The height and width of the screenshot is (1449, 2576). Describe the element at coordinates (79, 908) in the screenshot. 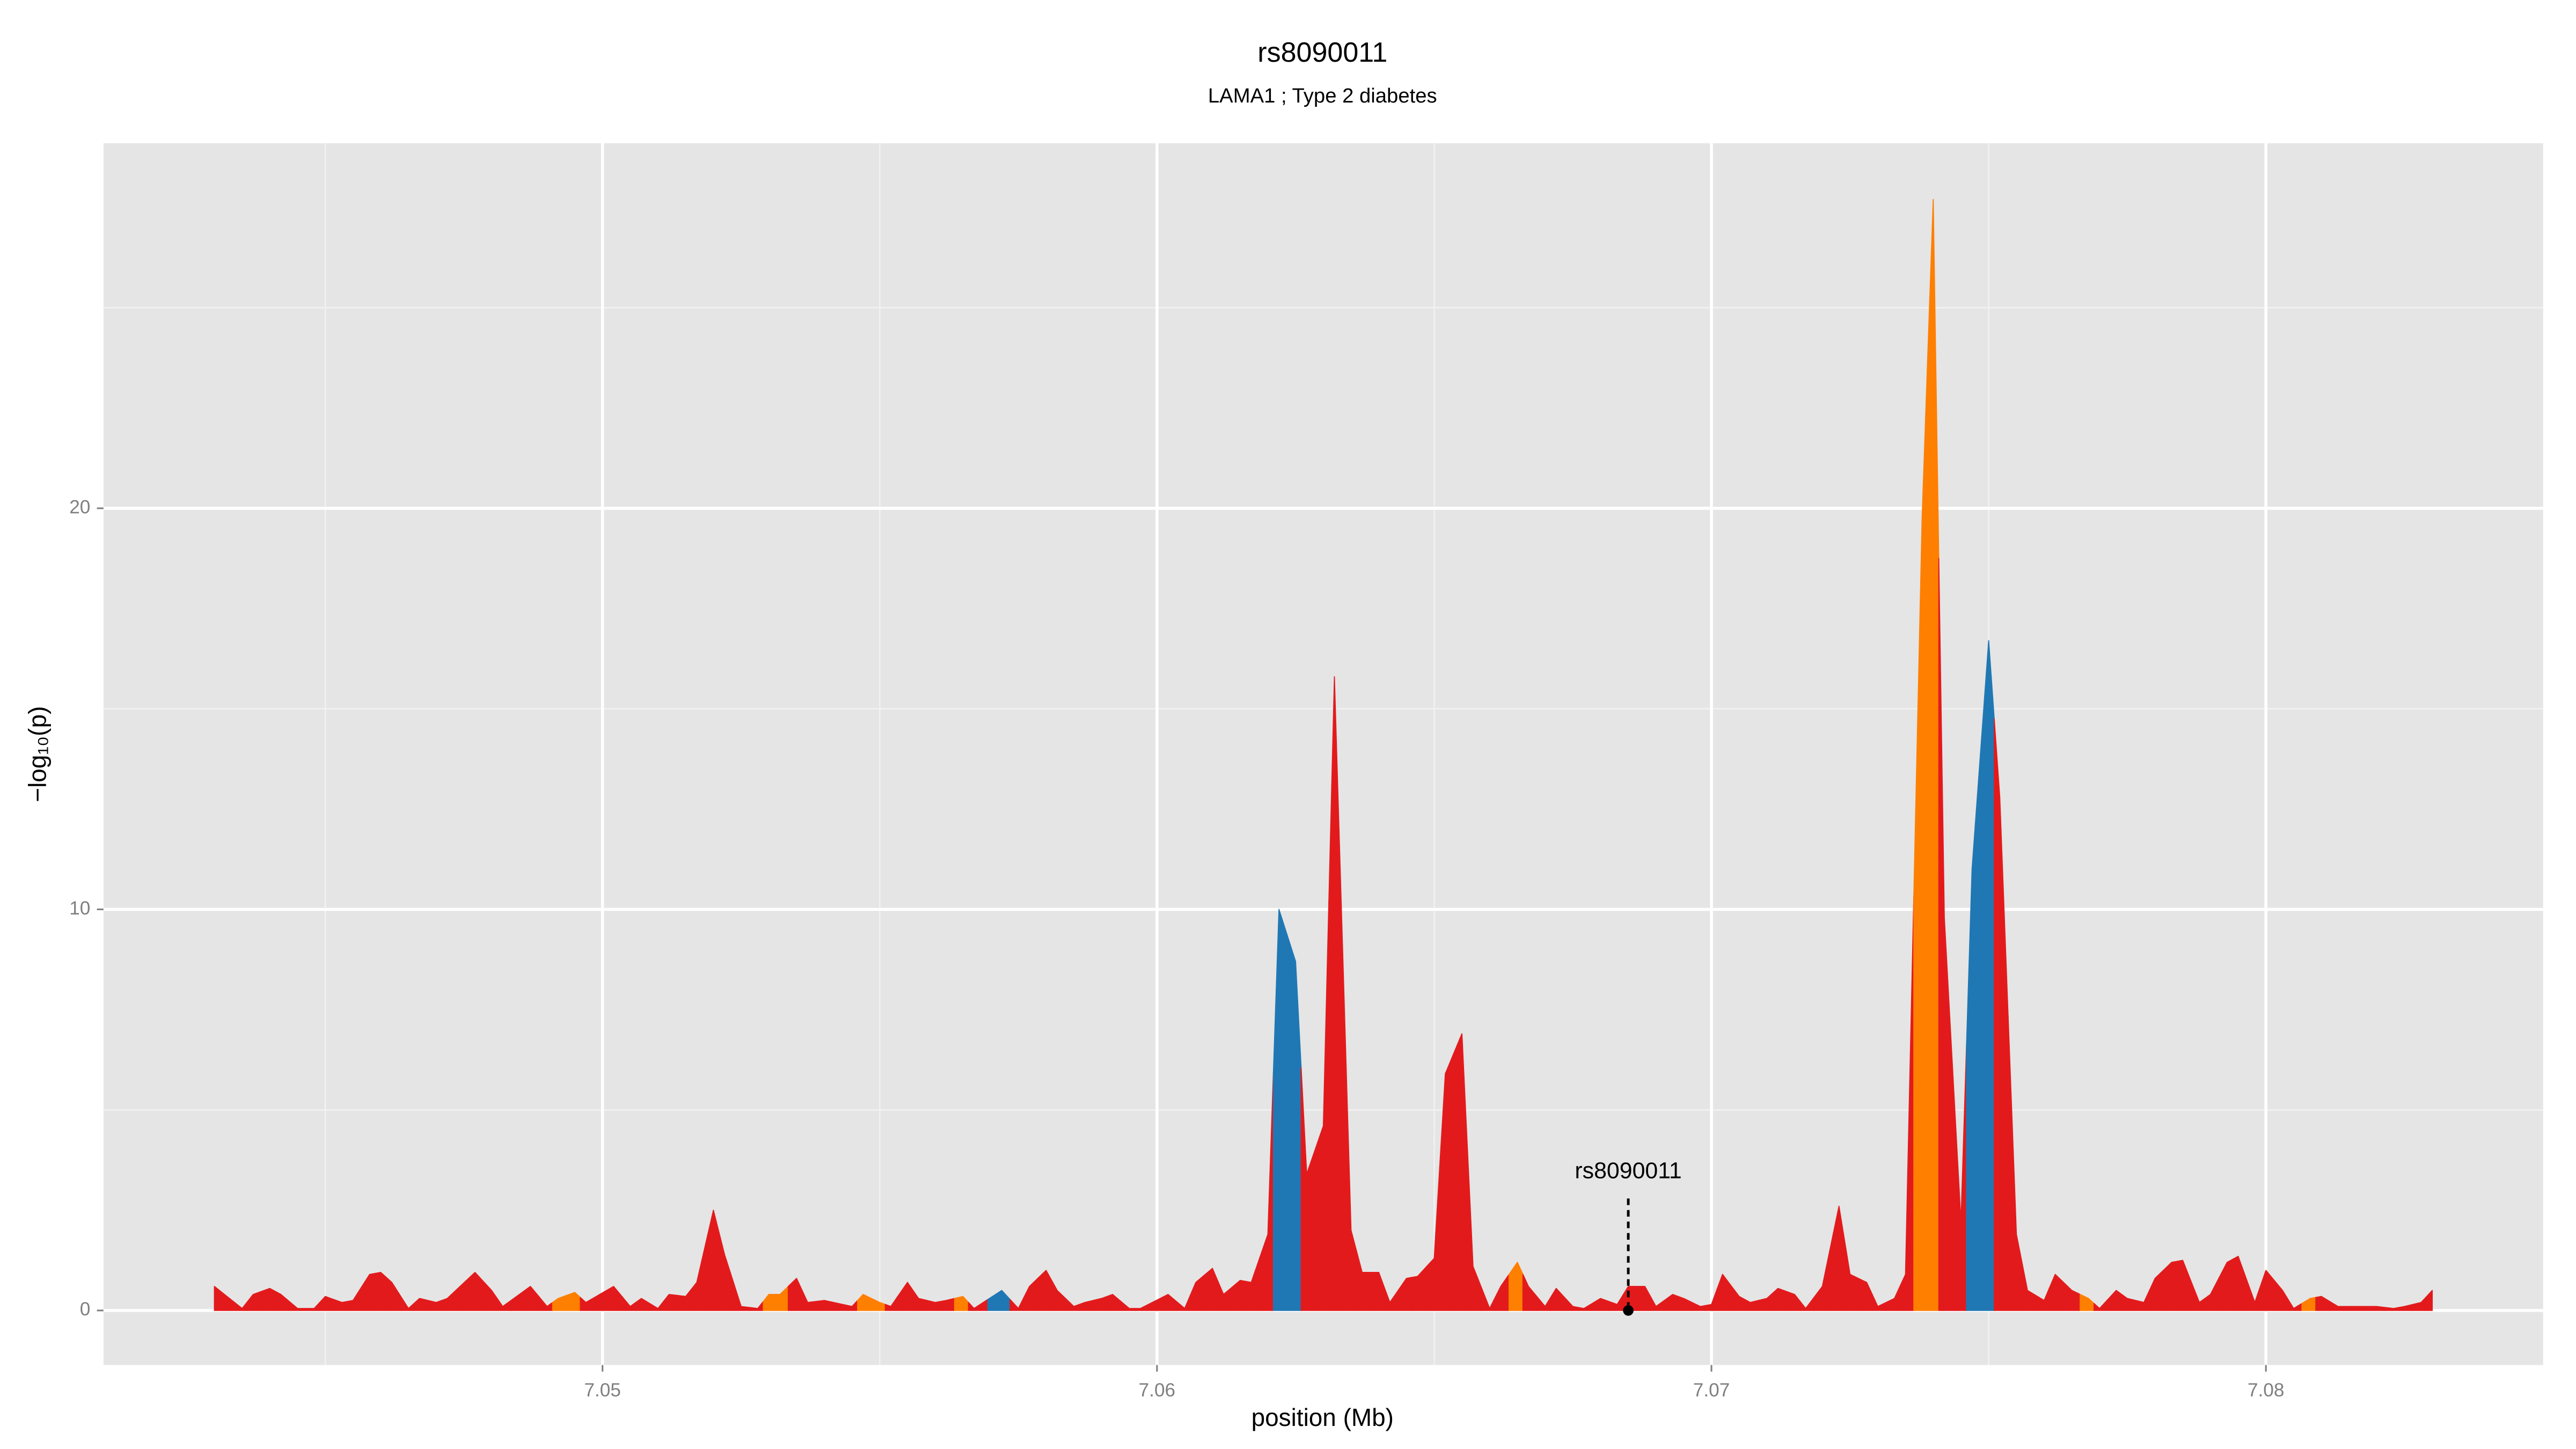

I see `y-tick-label: 10` at that location.